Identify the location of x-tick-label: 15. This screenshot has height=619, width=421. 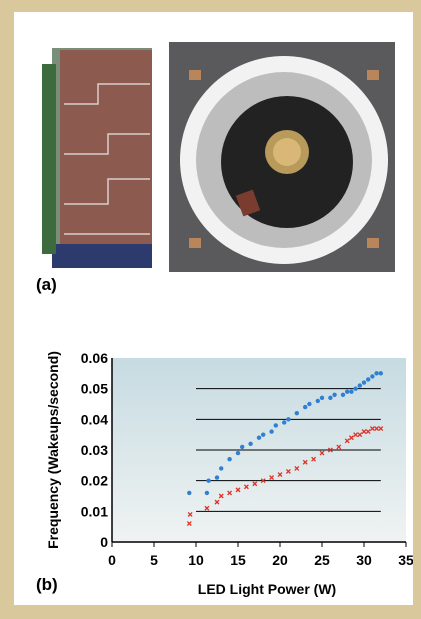
(238, 560).